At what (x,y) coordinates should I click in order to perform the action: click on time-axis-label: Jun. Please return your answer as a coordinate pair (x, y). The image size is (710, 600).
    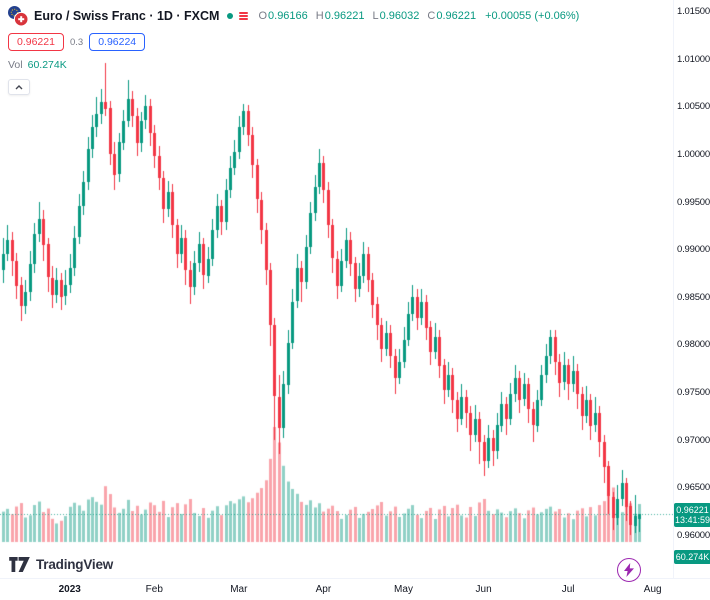
    Looking at the image, I should click on (483, 589).